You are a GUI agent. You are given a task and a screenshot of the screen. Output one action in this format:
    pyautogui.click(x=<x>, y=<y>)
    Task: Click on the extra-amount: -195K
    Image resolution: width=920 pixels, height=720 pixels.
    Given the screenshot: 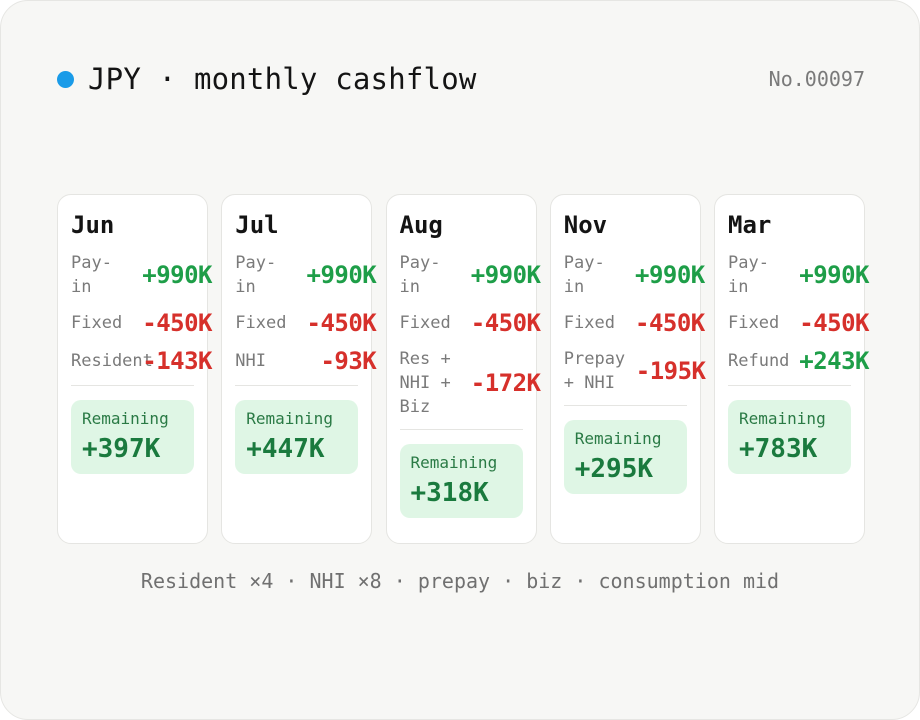 What is the action you would take?
    pyautogui.click(x=670, y=371)
    